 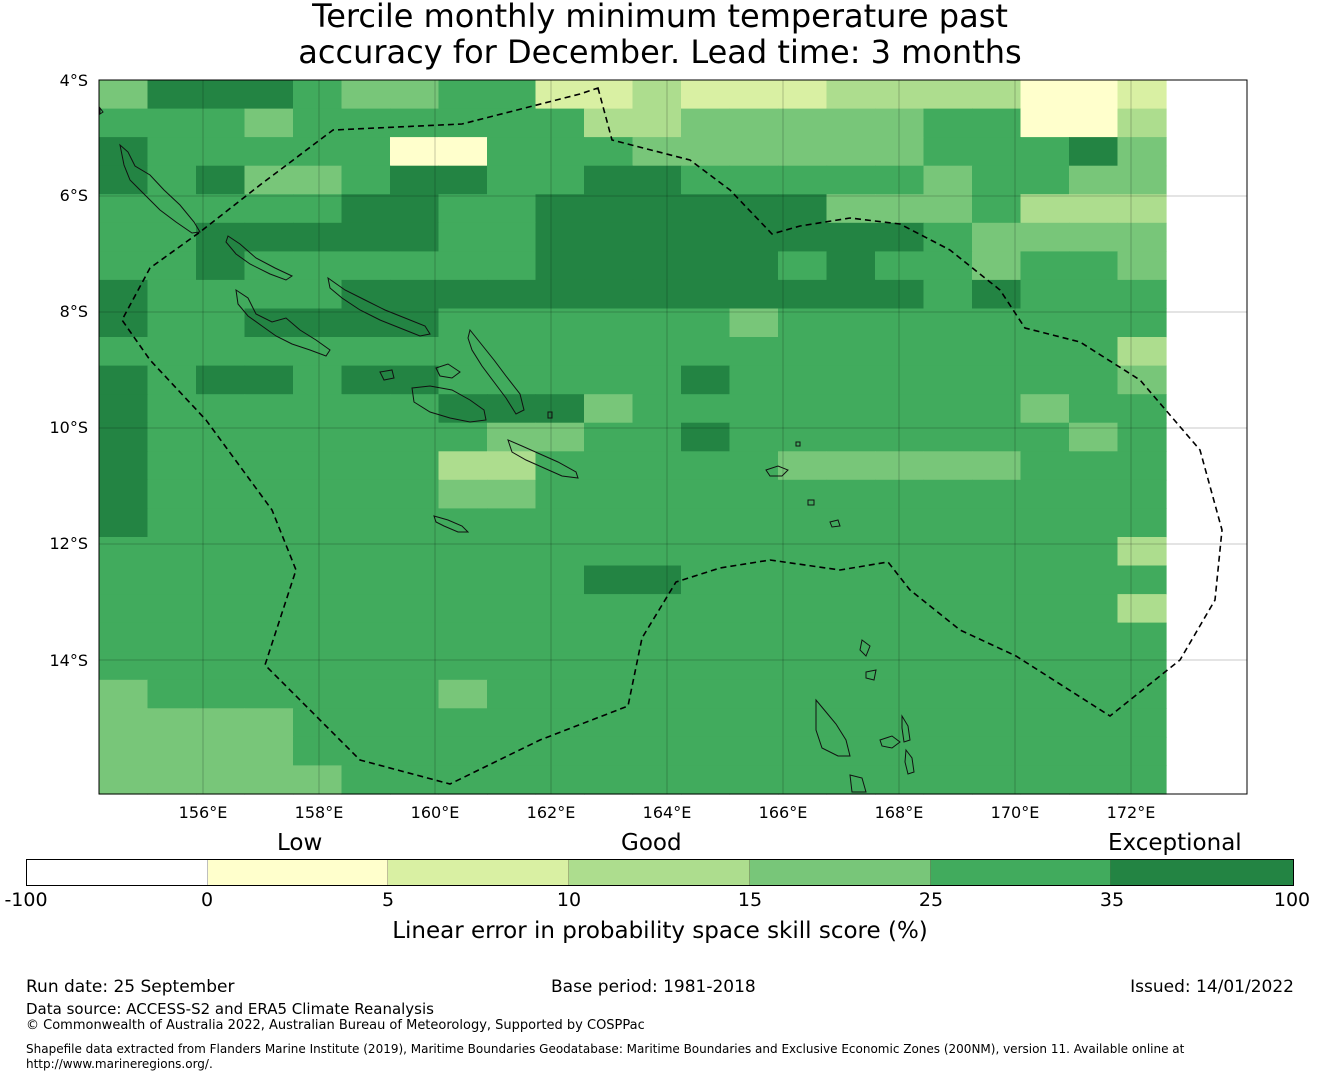 I want to click on run-date: Run date: 25 September, so click(x=130, y=987).